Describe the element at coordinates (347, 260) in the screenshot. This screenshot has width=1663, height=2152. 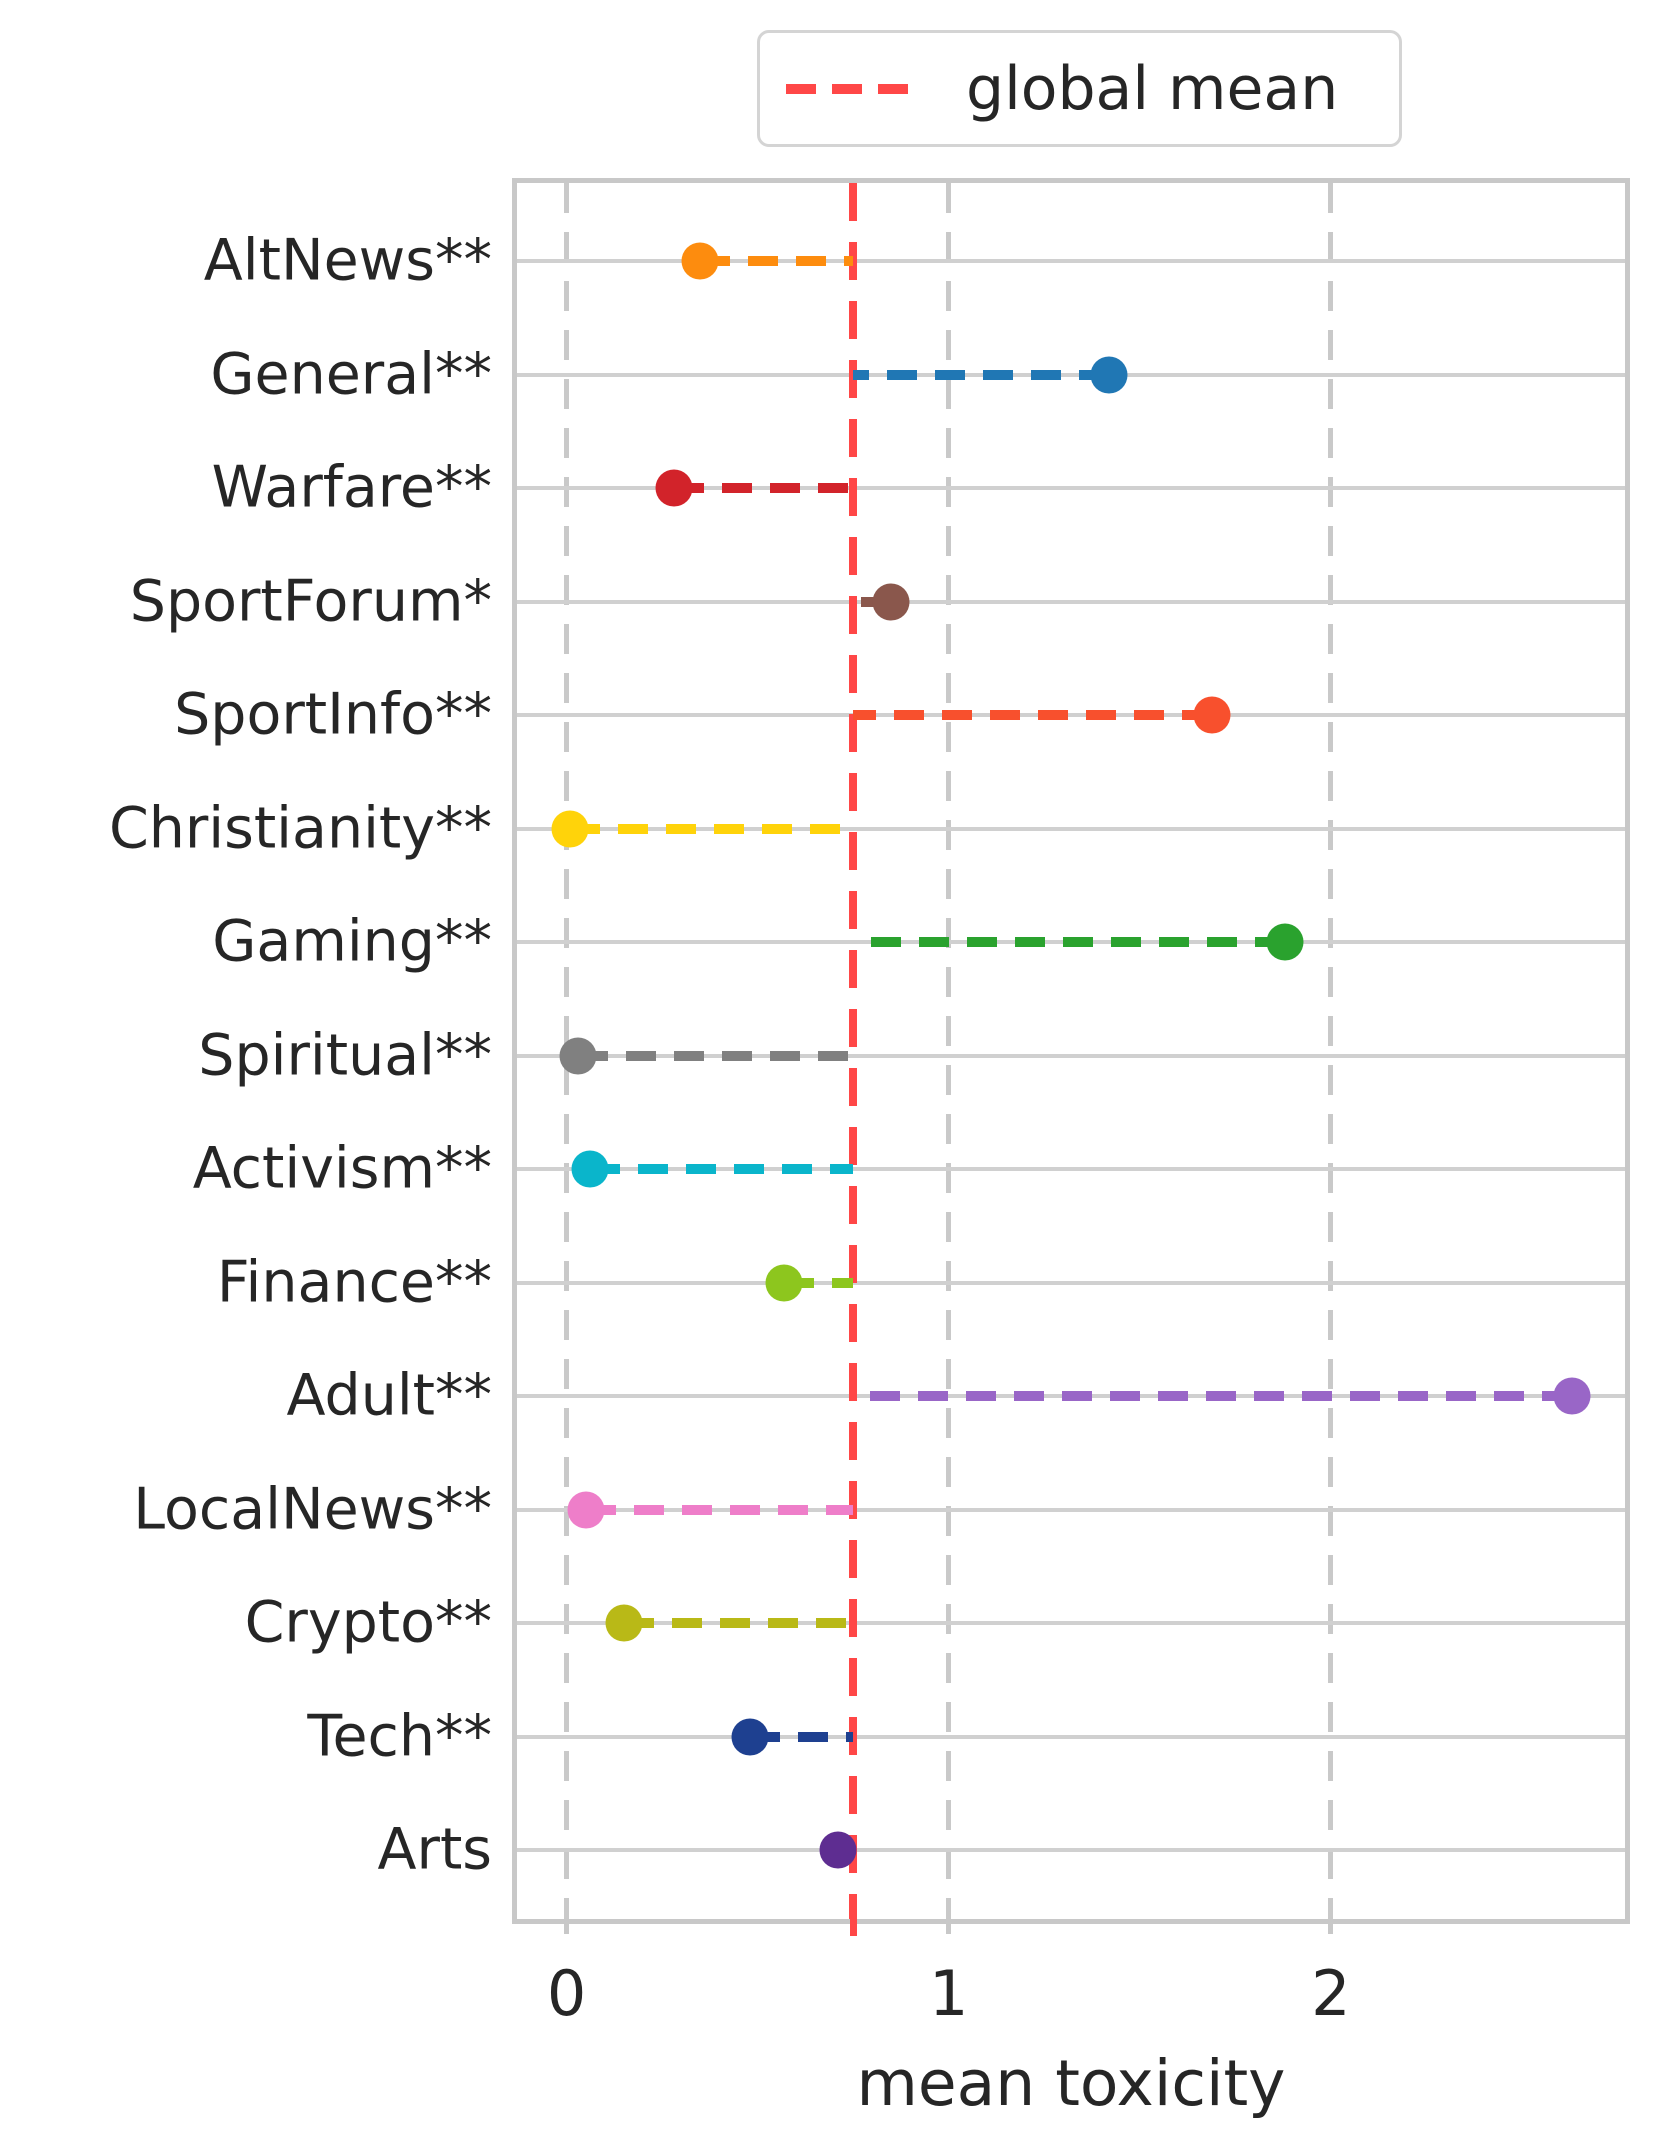
I see `y-axis-category-label: AltNews**` at that location.